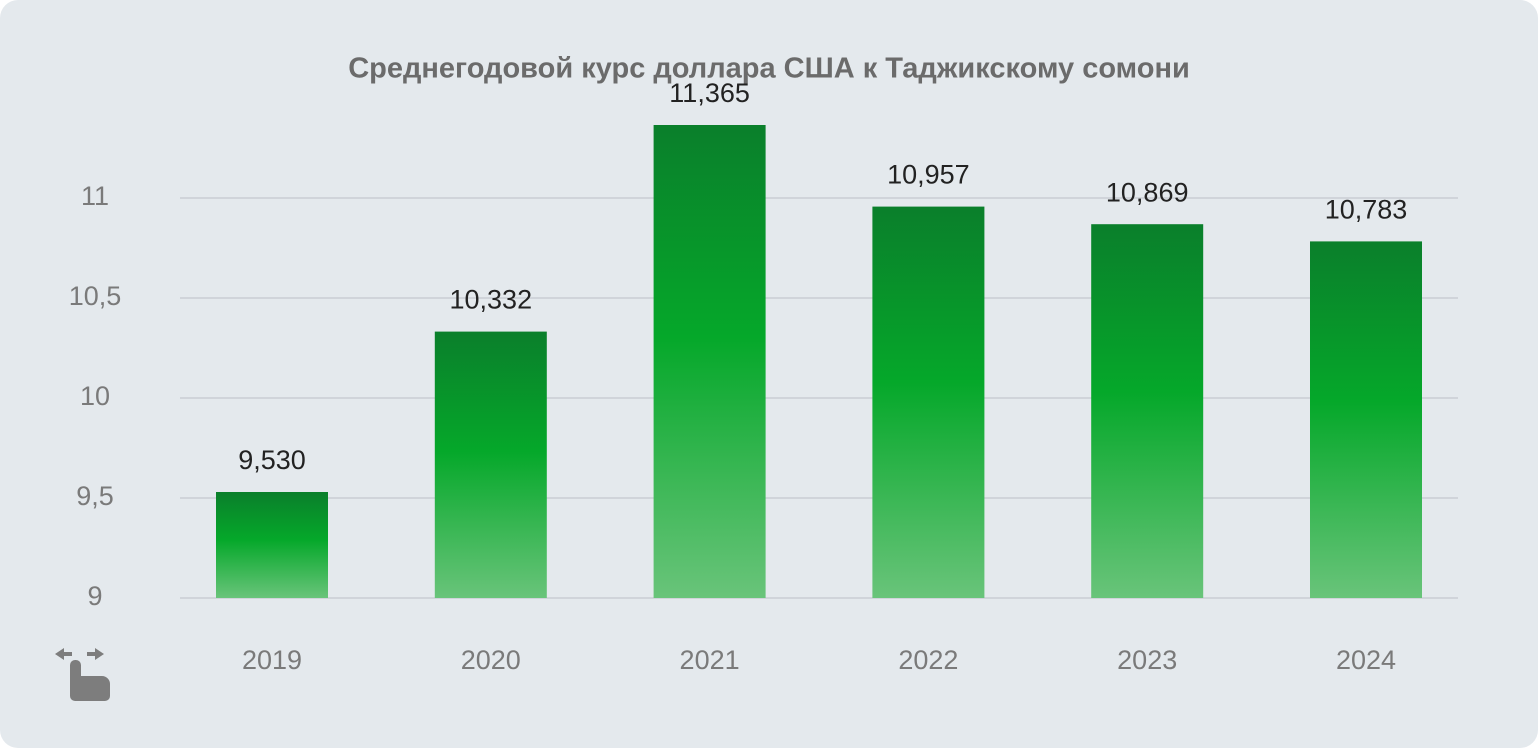 The image size is (1538, 748). Describe the element at coordinates (94, 596) in the screenshot. I see `y-tick-label: 9` at that location.